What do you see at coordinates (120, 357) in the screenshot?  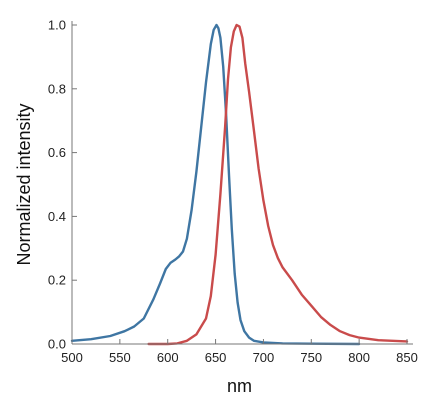 I see `x-tick-label: 550` at bounding box center [120, 357].